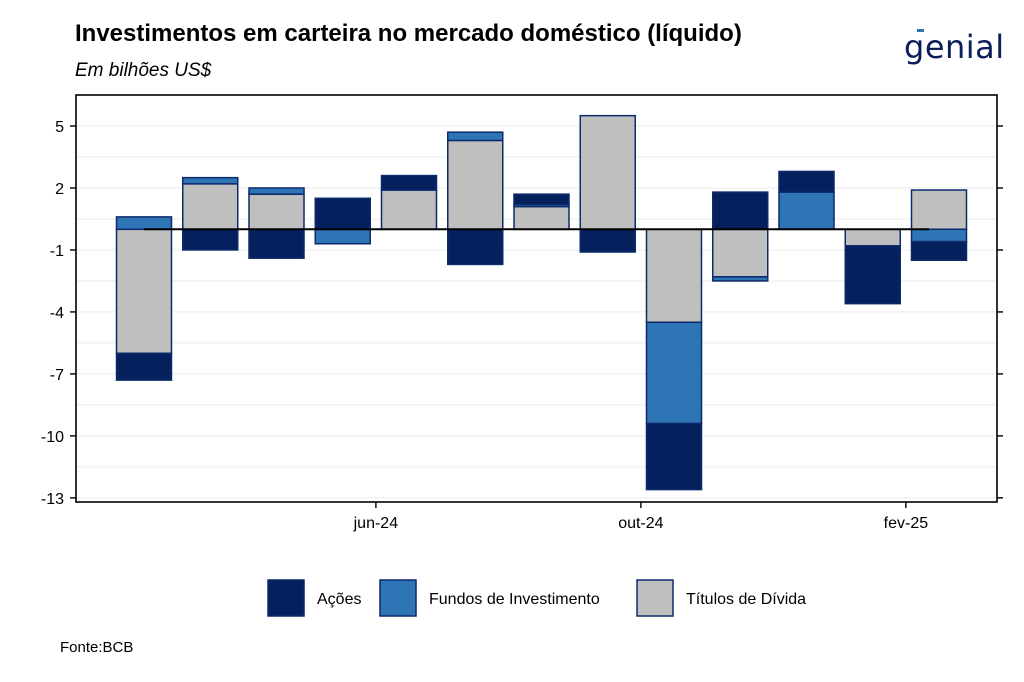 The height and width of the screenshot is (682, 1024). I want to click on legend-swatch-acoes, so click(286, 598).